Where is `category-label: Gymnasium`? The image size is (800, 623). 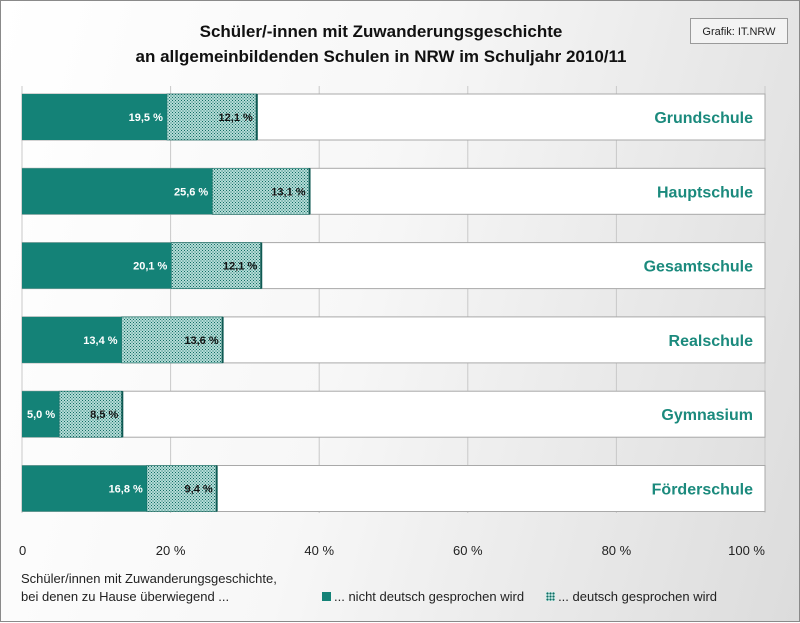
category-label: Gymnasium is located at coordinates (707, 415).